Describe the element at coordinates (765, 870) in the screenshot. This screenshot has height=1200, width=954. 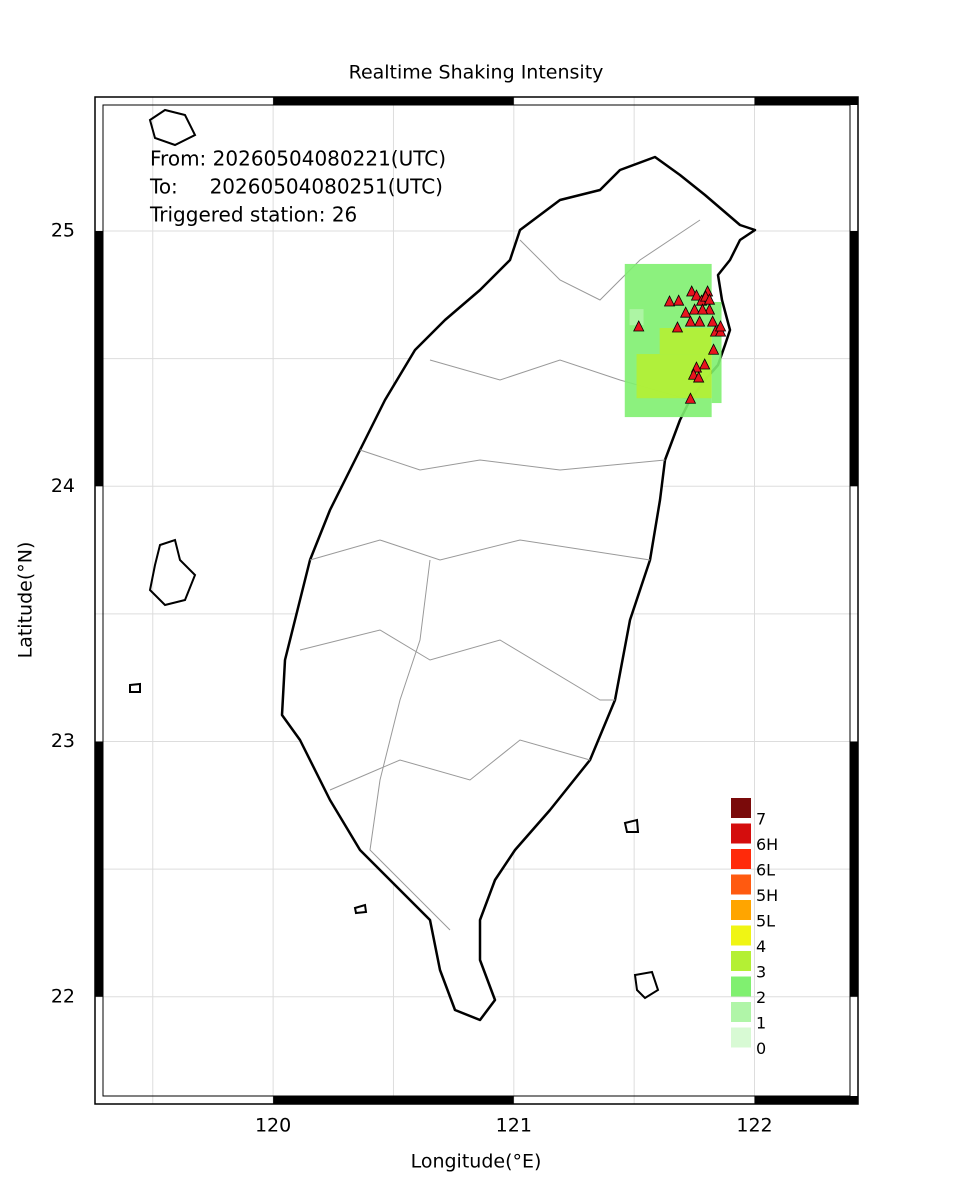
I see `legend-label: 6L` at that location.